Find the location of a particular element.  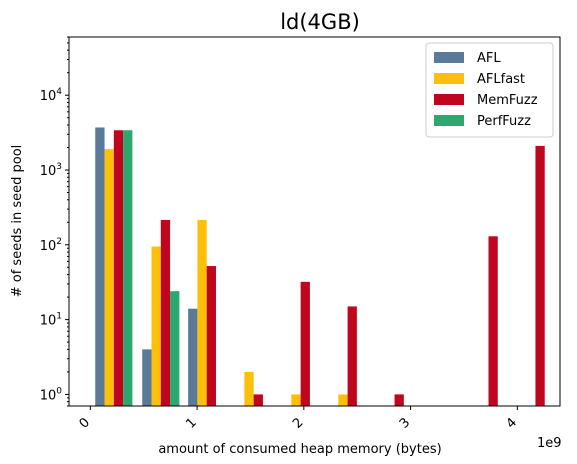

legend-label-memfuzz: MemFuzz is located at coordinates (507, 100).